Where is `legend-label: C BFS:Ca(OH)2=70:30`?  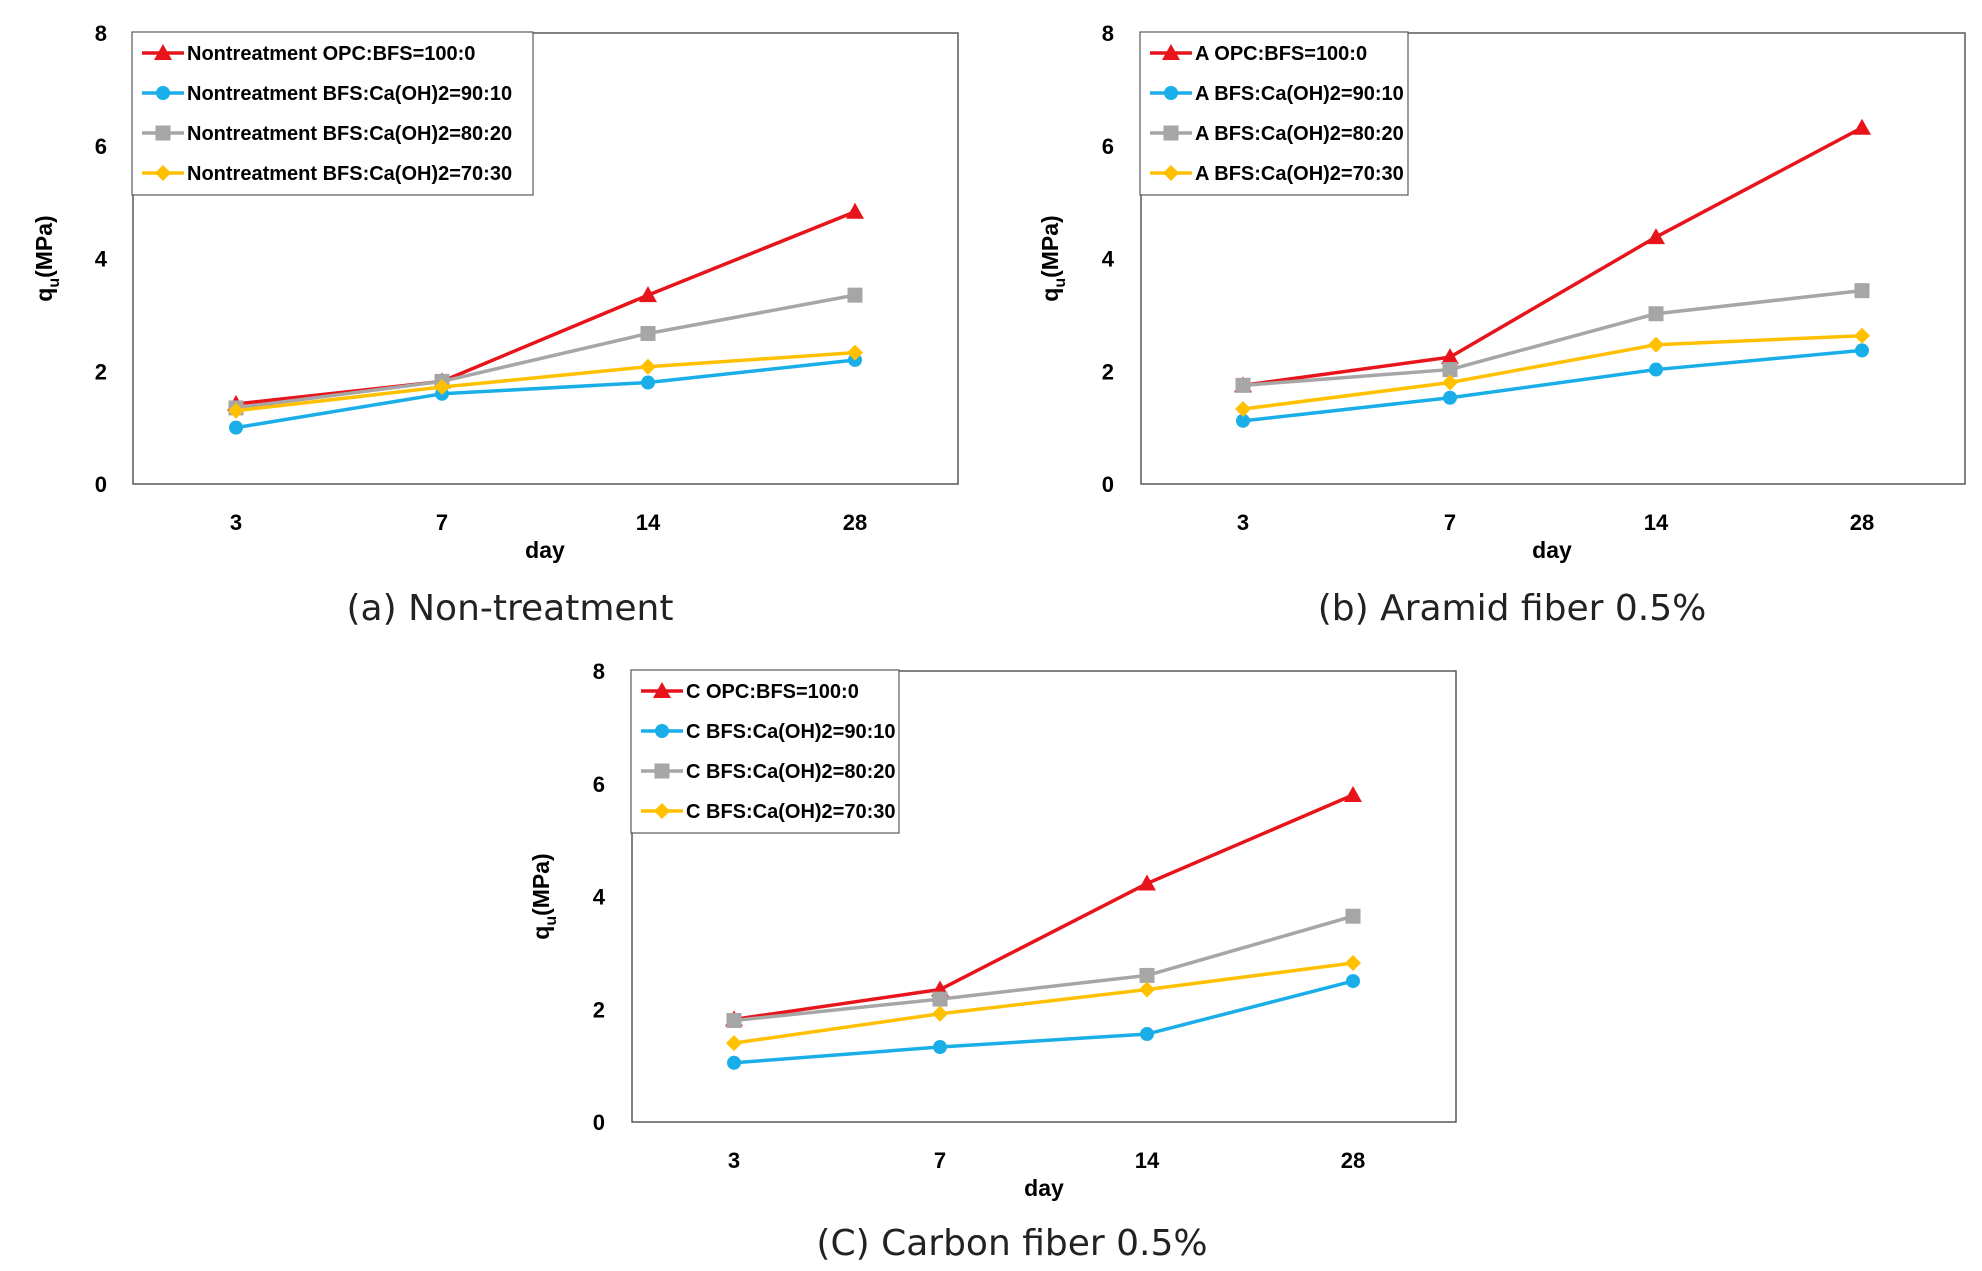
legend-label: C BFS:Ca(OH)2=70:30 is located at coordinates (791, 812).